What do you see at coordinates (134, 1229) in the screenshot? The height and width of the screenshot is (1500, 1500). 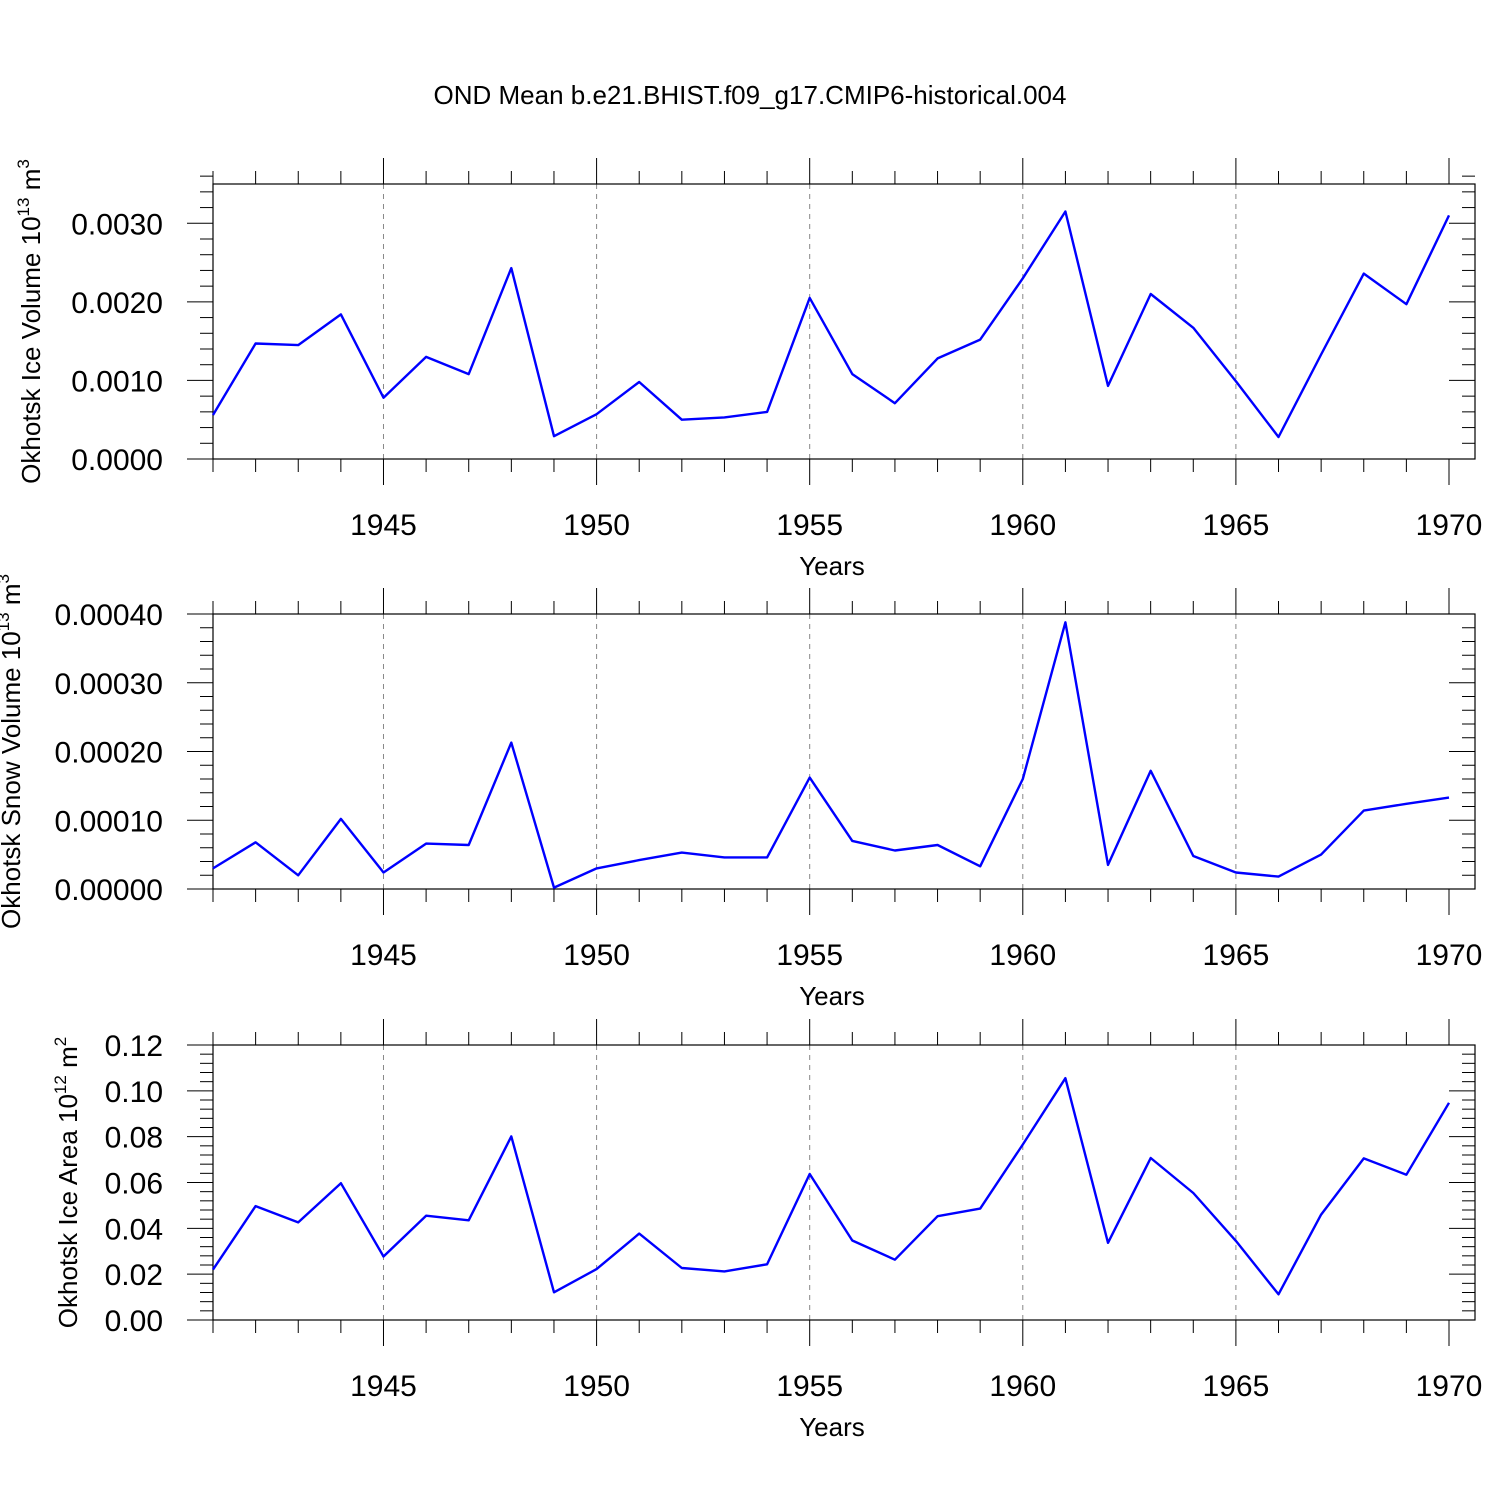 I see `y-tick-label: 0.04` at bounding box center [134, 1229].